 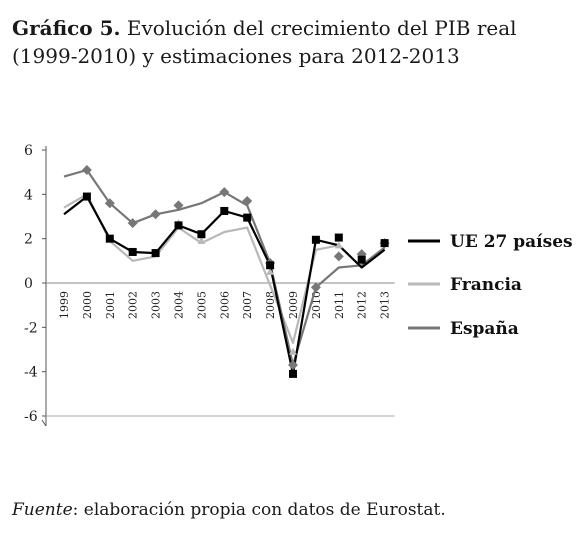 What do you see at coordinates (385, 305) in the screenshot?
I see `x-tick-label: 2013` at bounding box center [385, 305].